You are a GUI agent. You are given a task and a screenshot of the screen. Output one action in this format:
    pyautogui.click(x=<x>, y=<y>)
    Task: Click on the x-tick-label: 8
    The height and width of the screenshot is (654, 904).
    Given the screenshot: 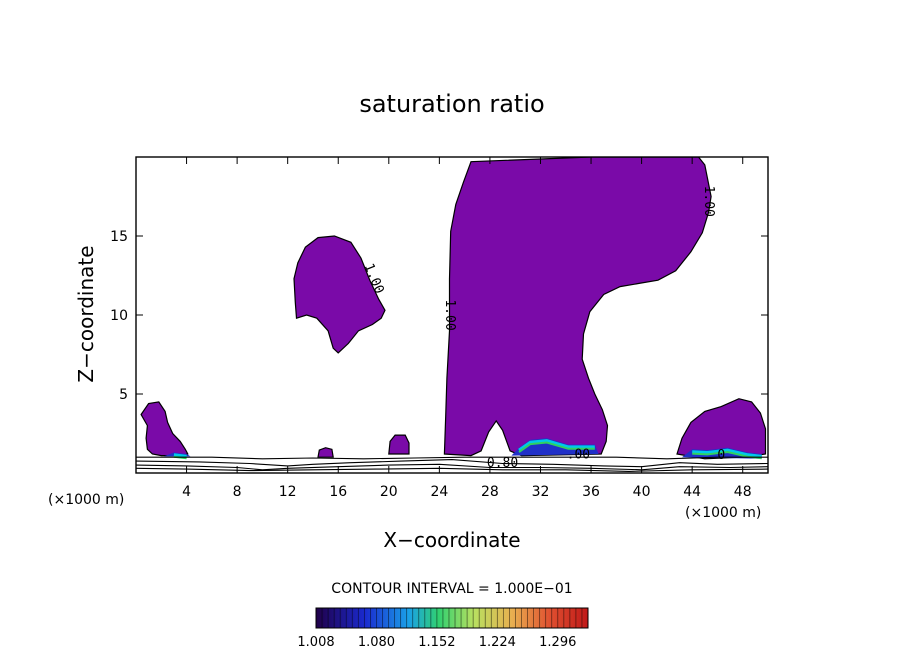 What is the action you would take?
    pyautogui.click(x=237, y=492)
    